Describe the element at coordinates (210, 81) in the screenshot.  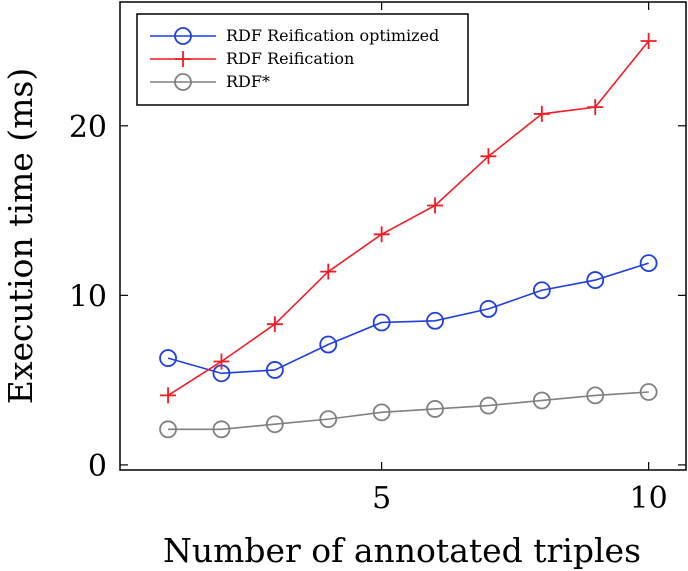
I see `legend-entry-rdf: RDF*` at that location.